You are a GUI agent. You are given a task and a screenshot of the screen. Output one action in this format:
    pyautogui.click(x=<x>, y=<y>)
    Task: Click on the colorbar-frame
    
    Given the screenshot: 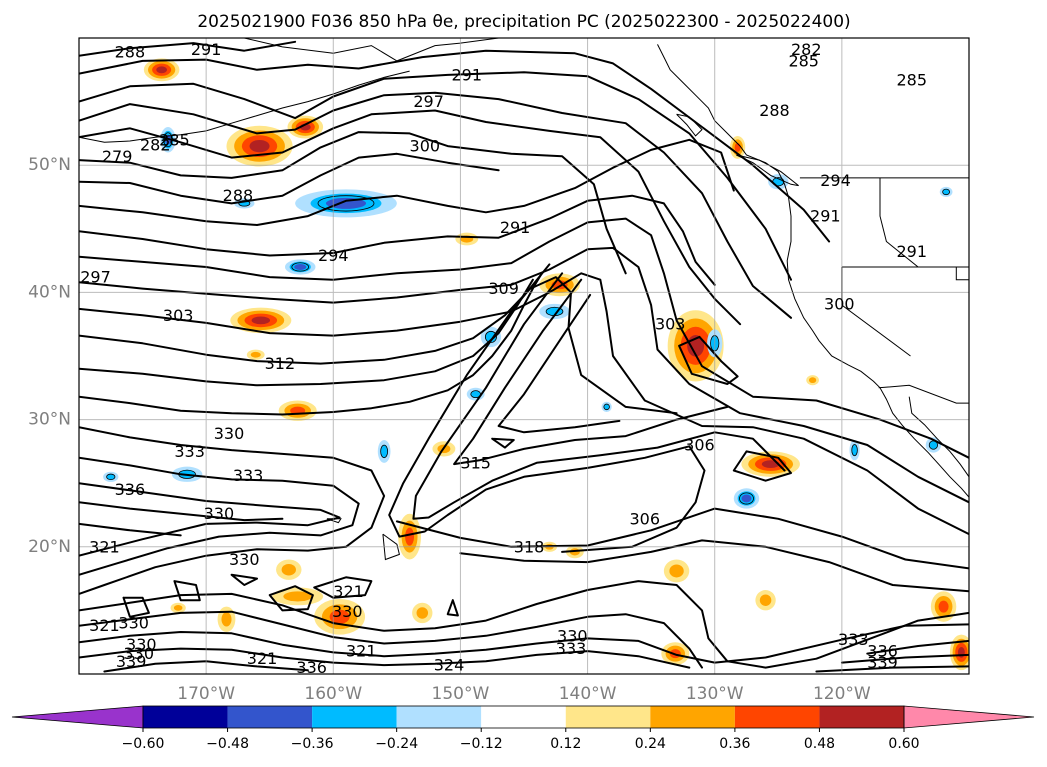 What is the action you would take?
    pyautogui.click(x=523, y=717)
    